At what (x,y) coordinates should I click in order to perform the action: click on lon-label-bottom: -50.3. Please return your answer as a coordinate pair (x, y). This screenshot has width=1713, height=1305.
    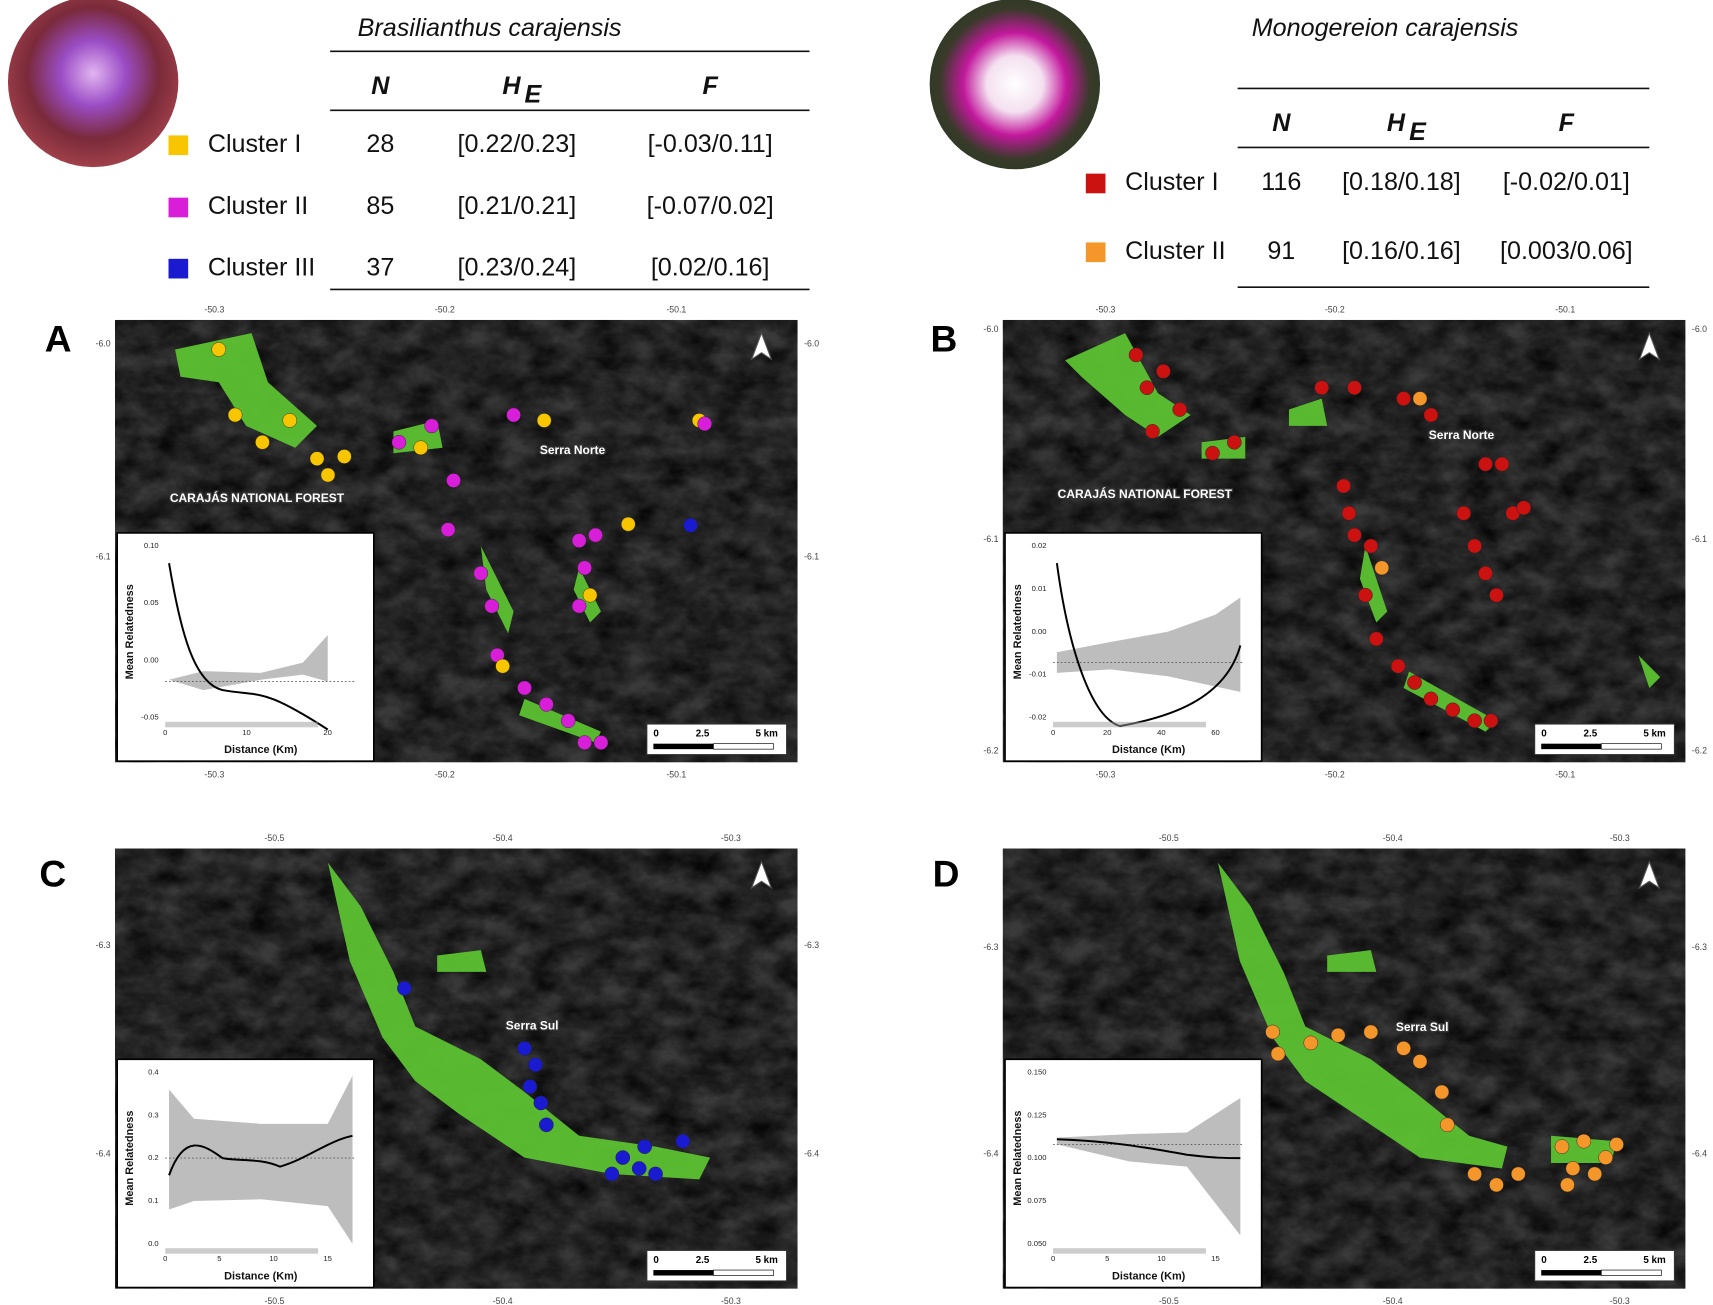
    Looking at the image, I should click on (214, 775).